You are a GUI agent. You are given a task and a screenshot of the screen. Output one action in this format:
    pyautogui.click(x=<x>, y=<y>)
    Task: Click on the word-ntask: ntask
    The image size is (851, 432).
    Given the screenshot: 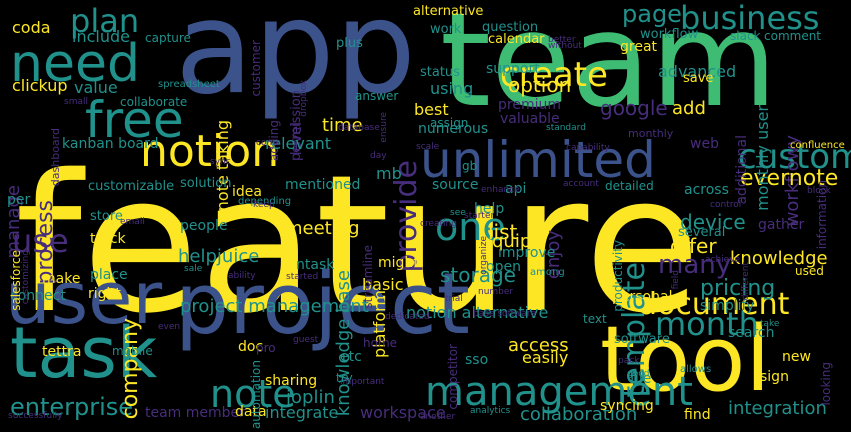 What is the action you would take?
    pyautogui.click(x=315, y=265)
    